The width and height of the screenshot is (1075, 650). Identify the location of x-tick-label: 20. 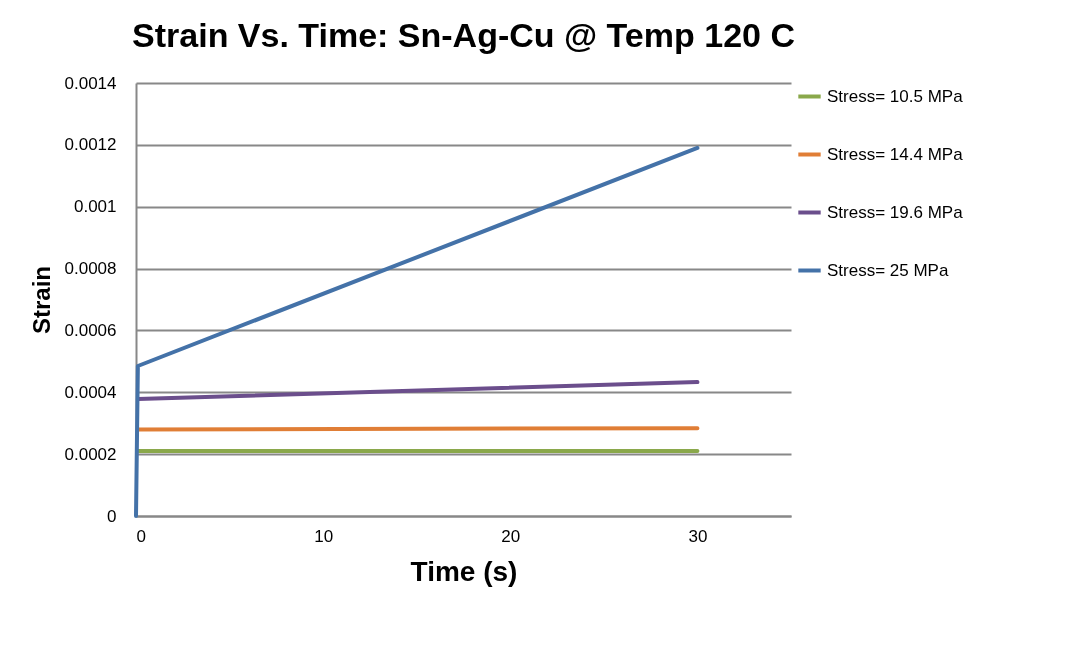
(511, 536).